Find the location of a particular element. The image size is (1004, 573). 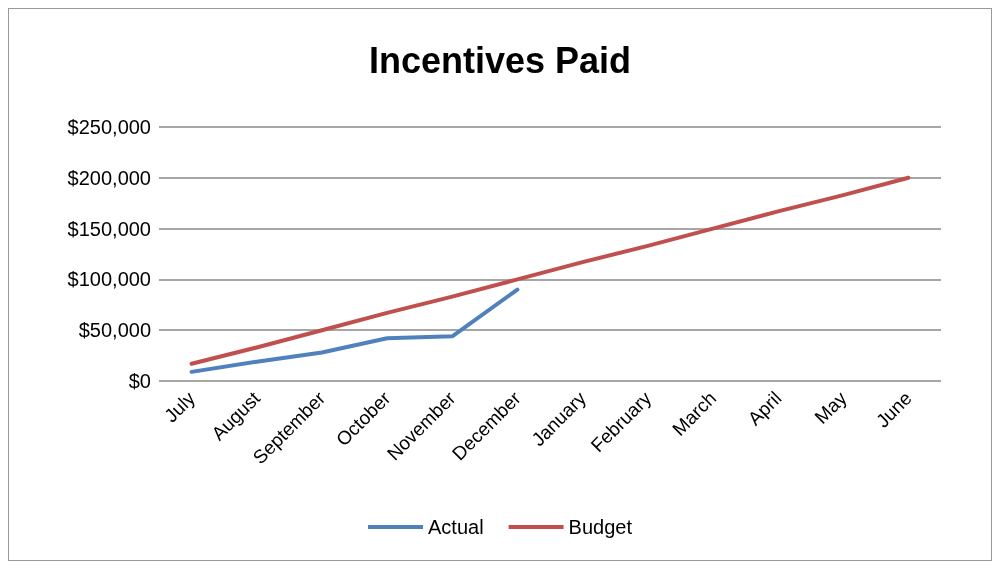

y-tick-label: $50,000 is located at coordinates (114, 330).